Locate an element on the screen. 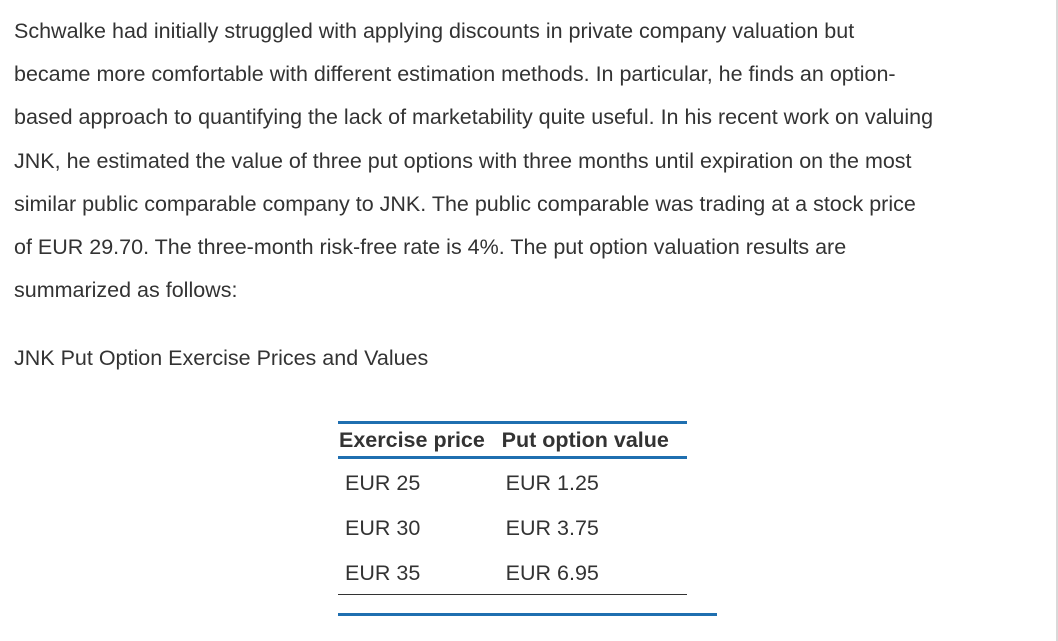 The height and width of the screenshot is (641, 1058). header-put-option-value: Put option value is located at coordinates (593, 440).